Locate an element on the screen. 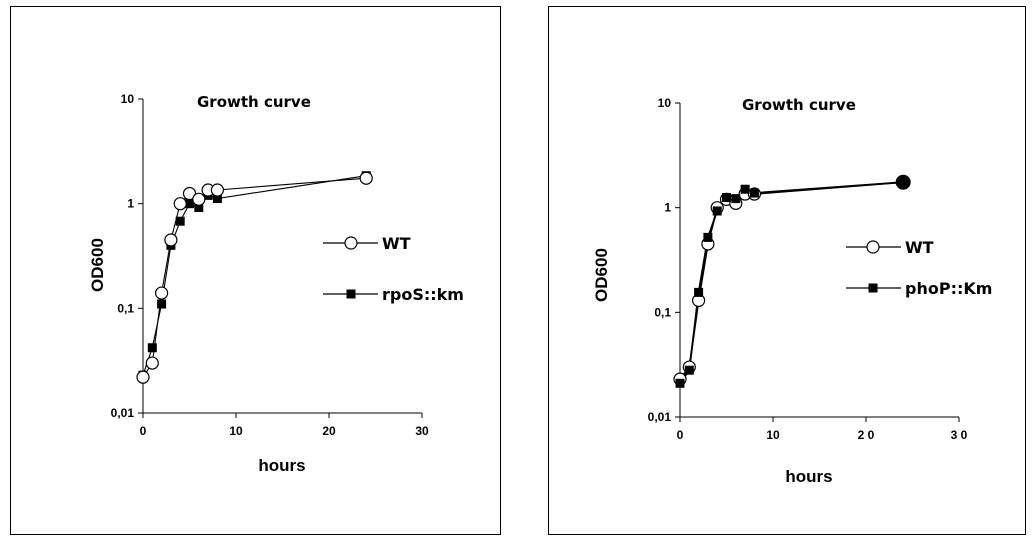 Image resolution: width=1033 pixels, height=536 pixels. x-tick-label: 30 is located at coordinates (422, 431).